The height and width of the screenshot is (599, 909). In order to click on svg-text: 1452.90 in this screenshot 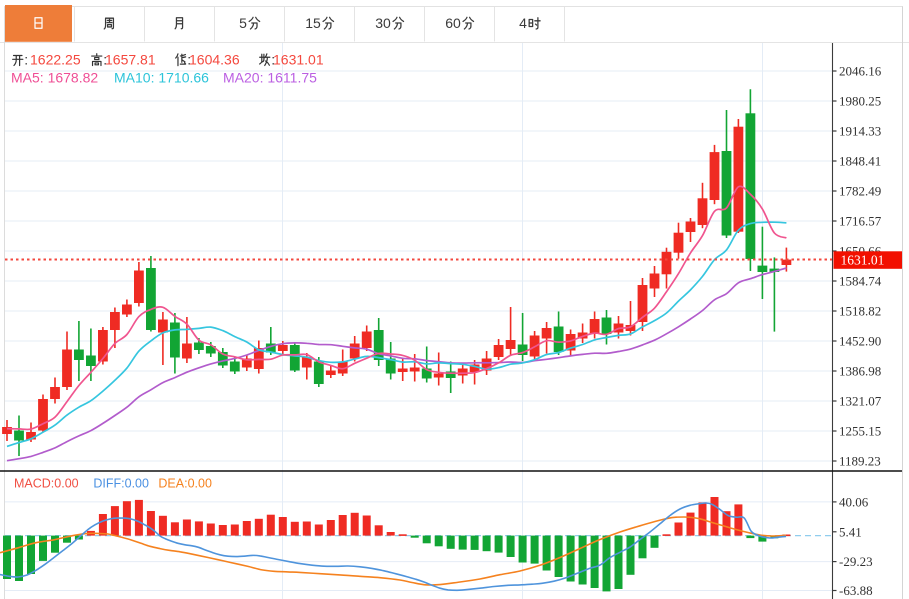, I will do `click(860, 341)`.